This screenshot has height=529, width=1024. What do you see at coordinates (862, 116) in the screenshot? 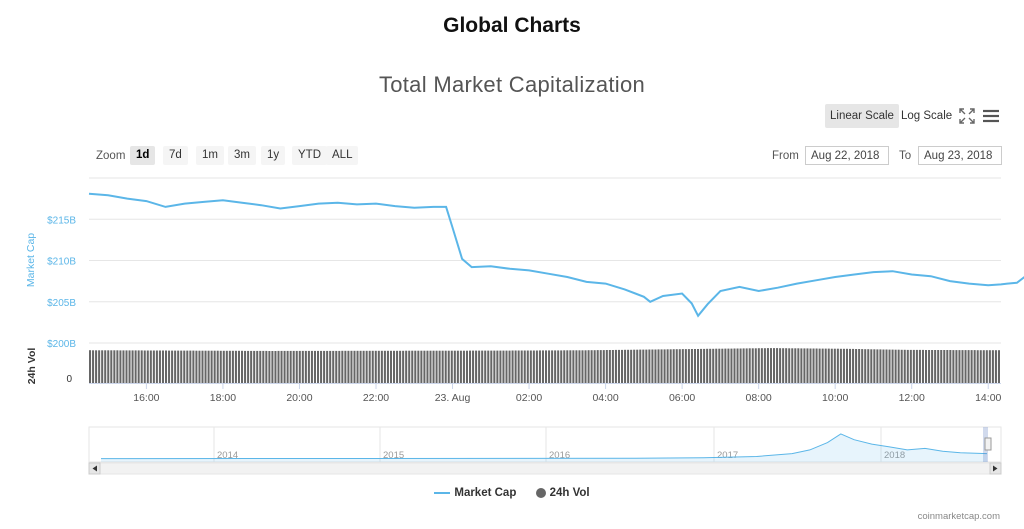
I see `linear-scale-button: Linear Scale` at bounding box center [862, 116].